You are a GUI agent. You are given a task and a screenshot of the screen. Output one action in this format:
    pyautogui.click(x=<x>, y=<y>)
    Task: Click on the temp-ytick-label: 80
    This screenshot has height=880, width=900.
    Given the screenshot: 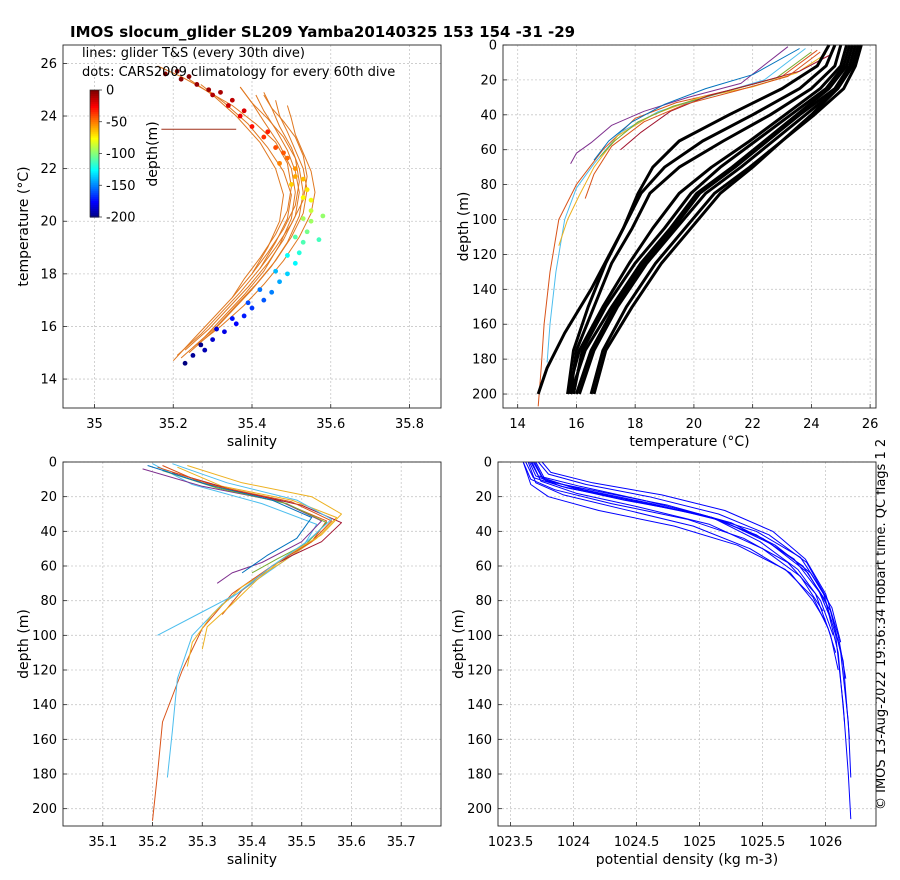 What is the action you would take?
    pyautogui.click(x=488, y=185)
    